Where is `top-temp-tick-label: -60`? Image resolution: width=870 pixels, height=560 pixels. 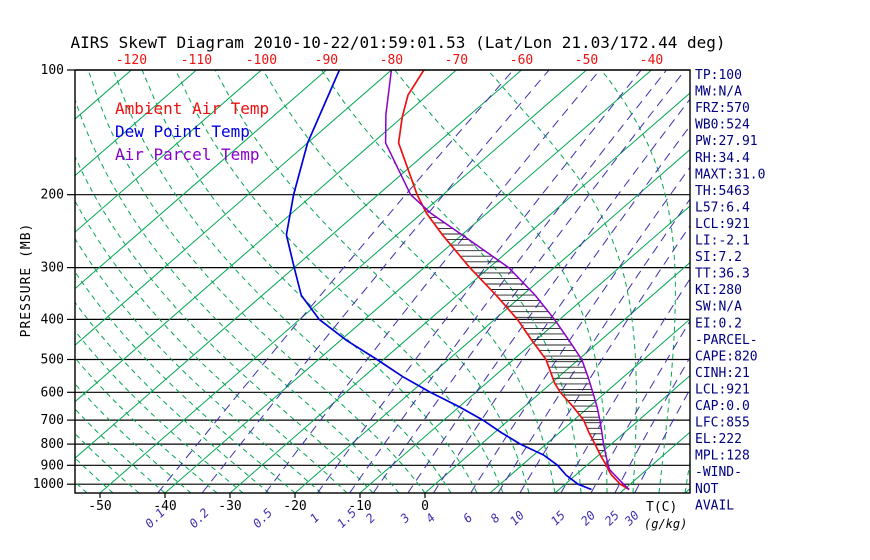
top-temp-tick-label: -60 is located at coordinates (521, 60).